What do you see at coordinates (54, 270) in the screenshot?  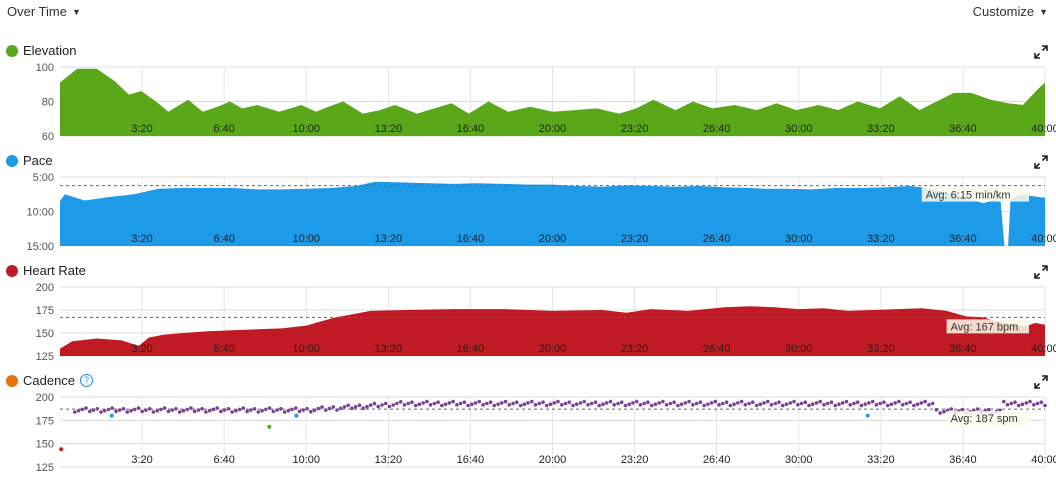 I see `heart-rate-title: Heart Rate` at bounding box center [54, 270].